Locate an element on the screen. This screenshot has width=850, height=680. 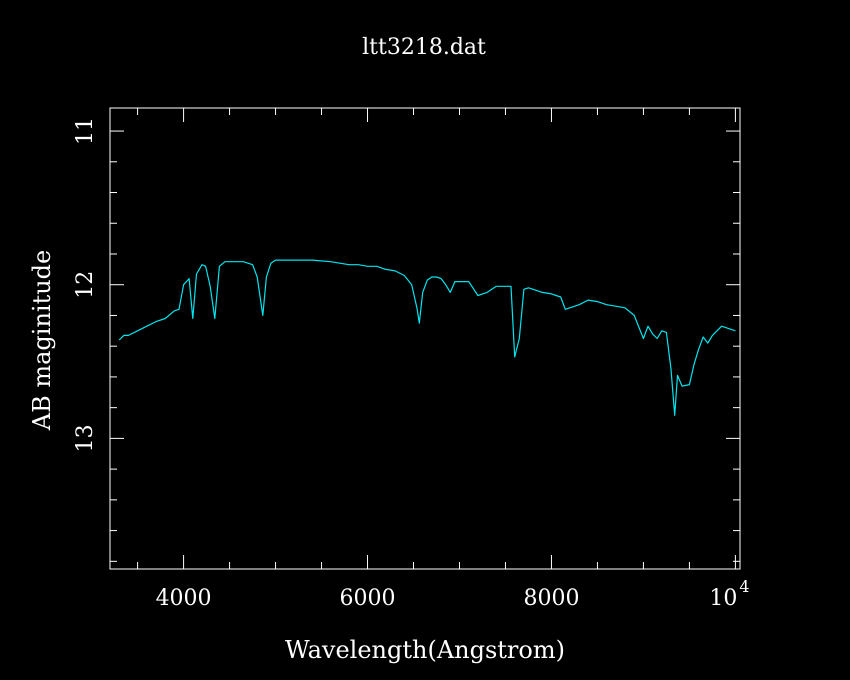
x-tick-label: 8000 is located at coordinates (551, 598).